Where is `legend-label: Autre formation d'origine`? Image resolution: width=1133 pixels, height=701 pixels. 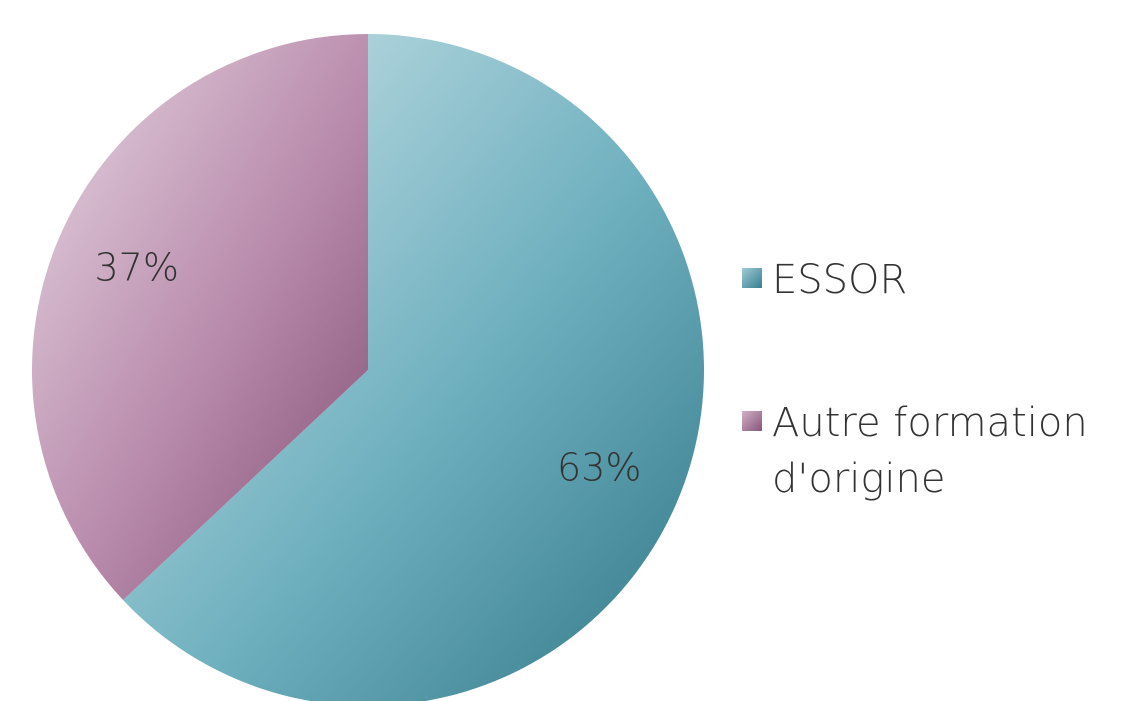
legend-label: Autre formation d'origine is located at coordinates (930, 451).